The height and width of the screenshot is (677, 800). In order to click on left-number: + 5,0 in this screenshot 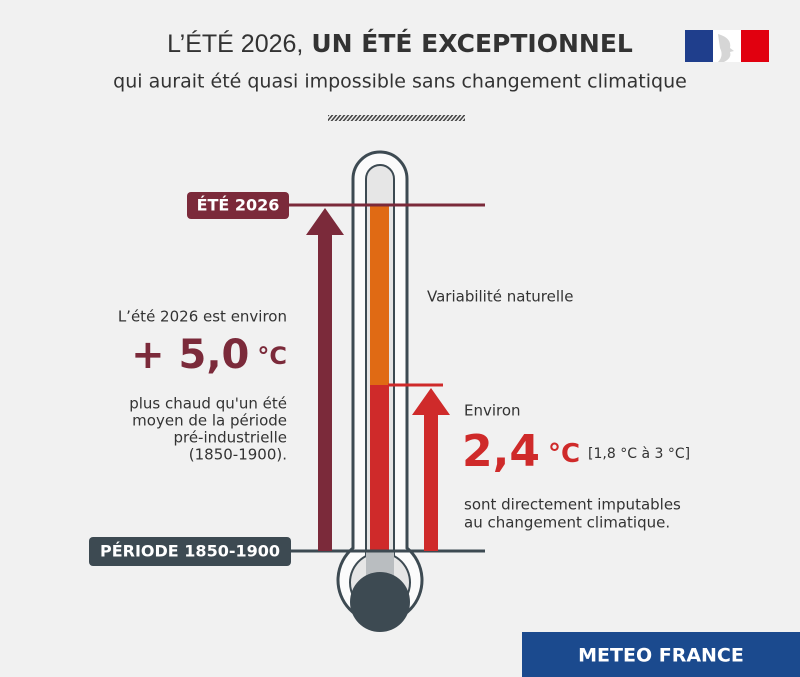, I will do `click(190, 355)`.